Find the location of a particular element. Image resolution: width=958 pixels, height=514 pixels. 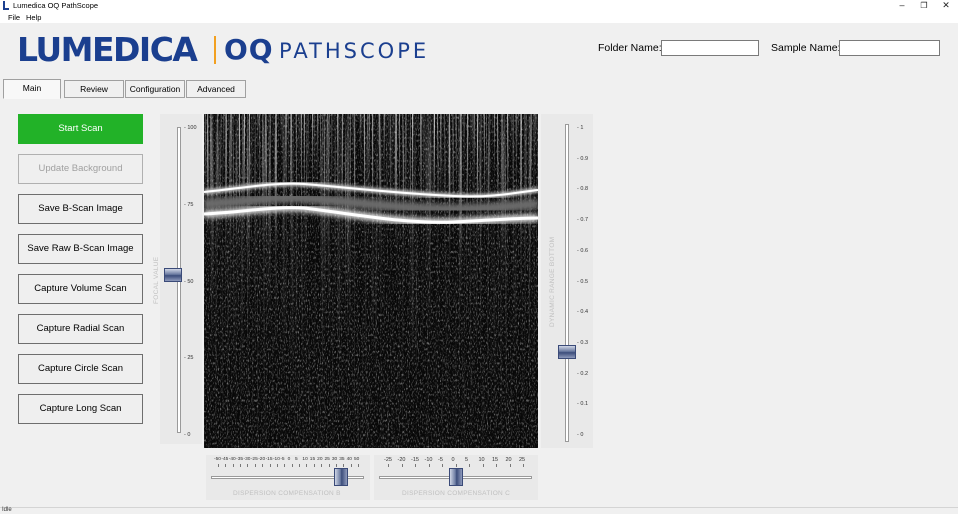

restore-button: ❐ is located at coordinates (924, 5).